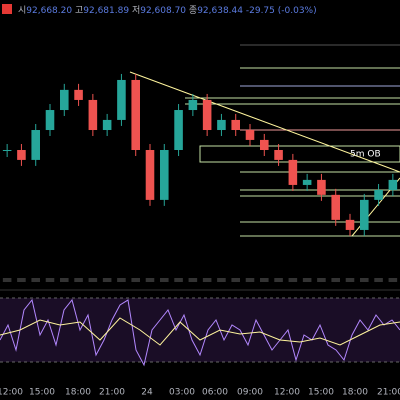 Image resolution: width=400 pixels, height=400 pixels. Describe the element at coordinates (193, 10) in the screenshot. I see `close-label: 종` at that location.